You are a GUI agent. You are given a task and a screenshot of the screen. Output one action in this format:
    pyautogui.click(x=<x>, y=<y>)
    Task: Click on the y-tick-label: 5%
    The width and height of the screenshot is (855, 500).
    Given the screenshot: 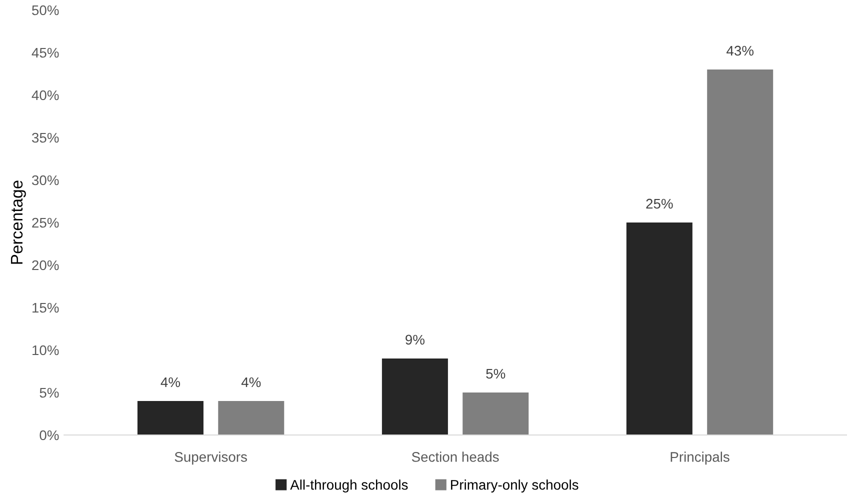 What is the action you would take?
    pyautogui.click(x=49, y=393)
    